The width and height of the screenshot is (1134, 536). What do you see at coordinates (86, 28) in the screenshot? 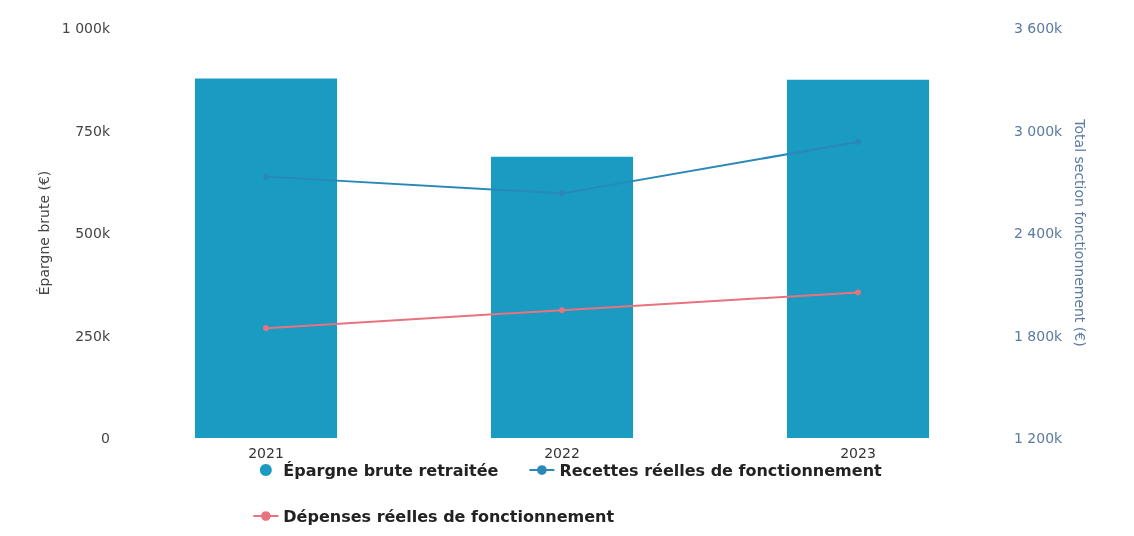
I see `y-tick-label: 1 000k` at bounding box center [86, 28].